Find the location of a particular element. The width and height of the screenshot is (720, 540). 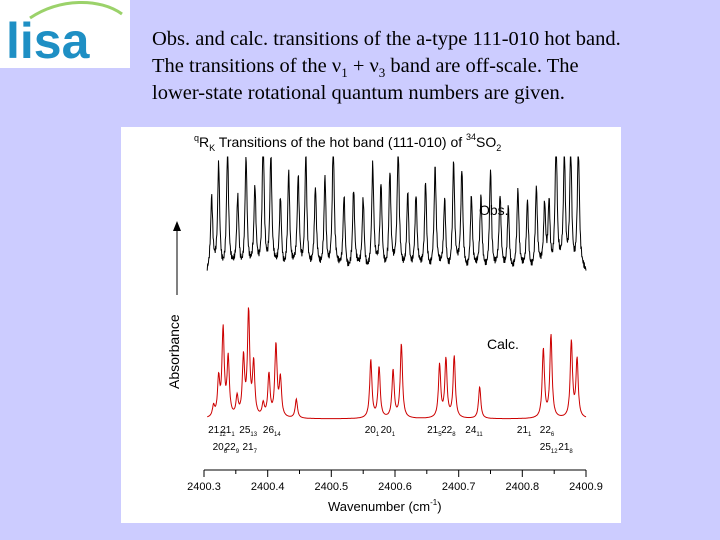

caption-sub-3: 3 is located at coordinates (382, 73).